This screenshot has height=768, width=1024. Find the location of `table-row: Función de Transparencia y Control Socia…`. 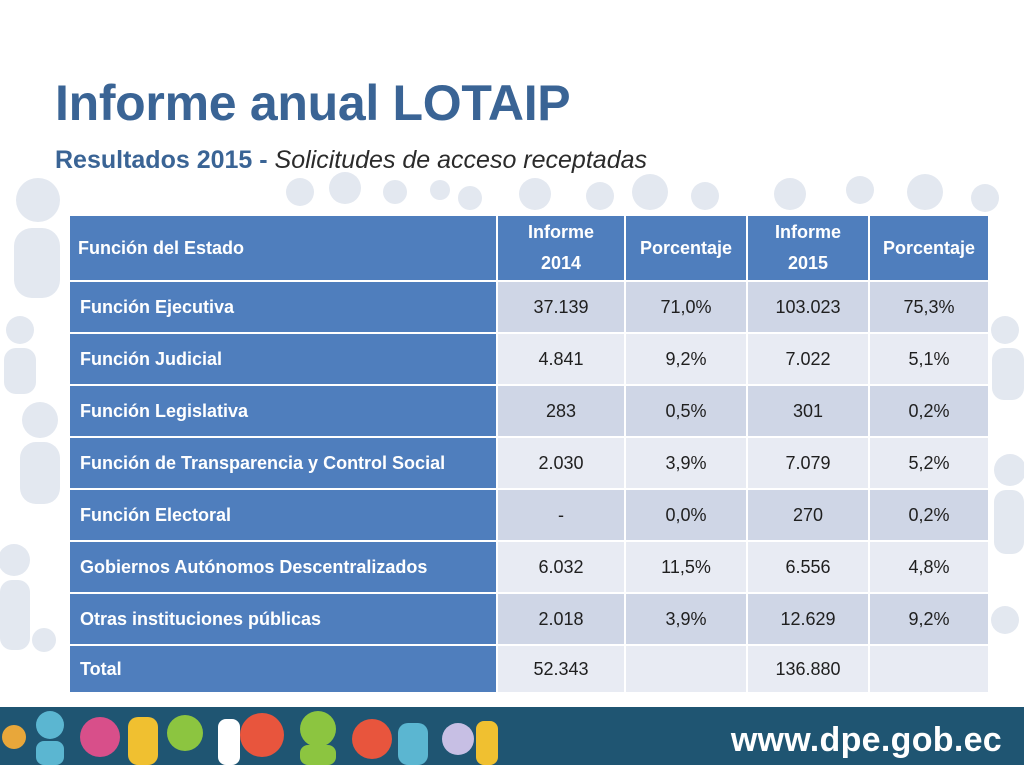

table-row: Función de Transparencia y Control Socia… is located at coordinates (529, 463).